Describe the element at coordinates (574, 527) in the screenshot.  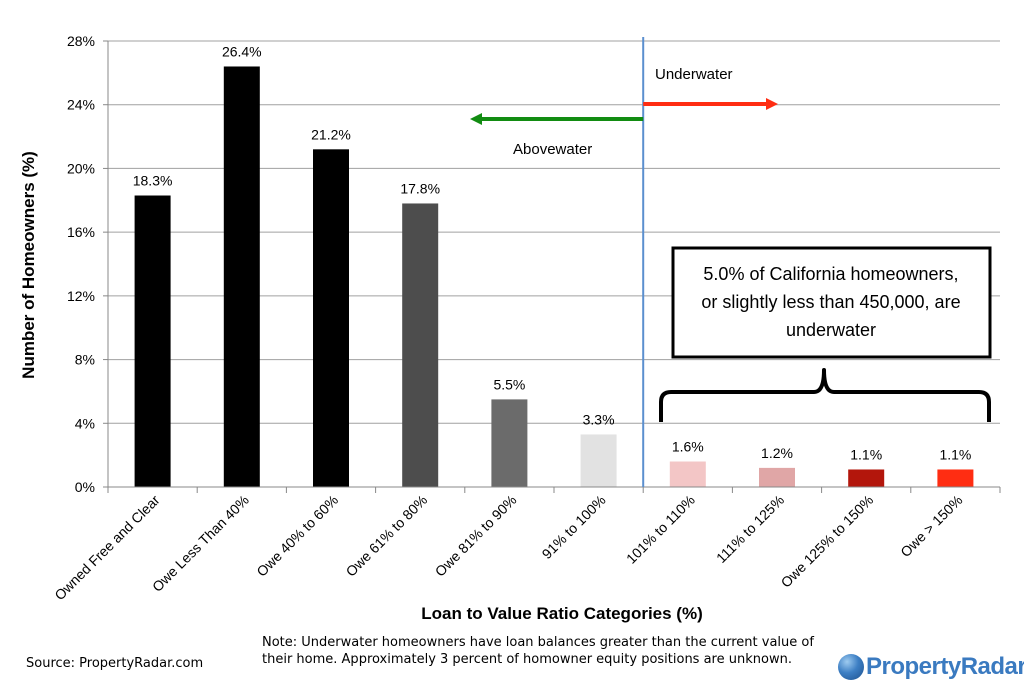
I see `x-tick-label: 91% to 100%` at that location.